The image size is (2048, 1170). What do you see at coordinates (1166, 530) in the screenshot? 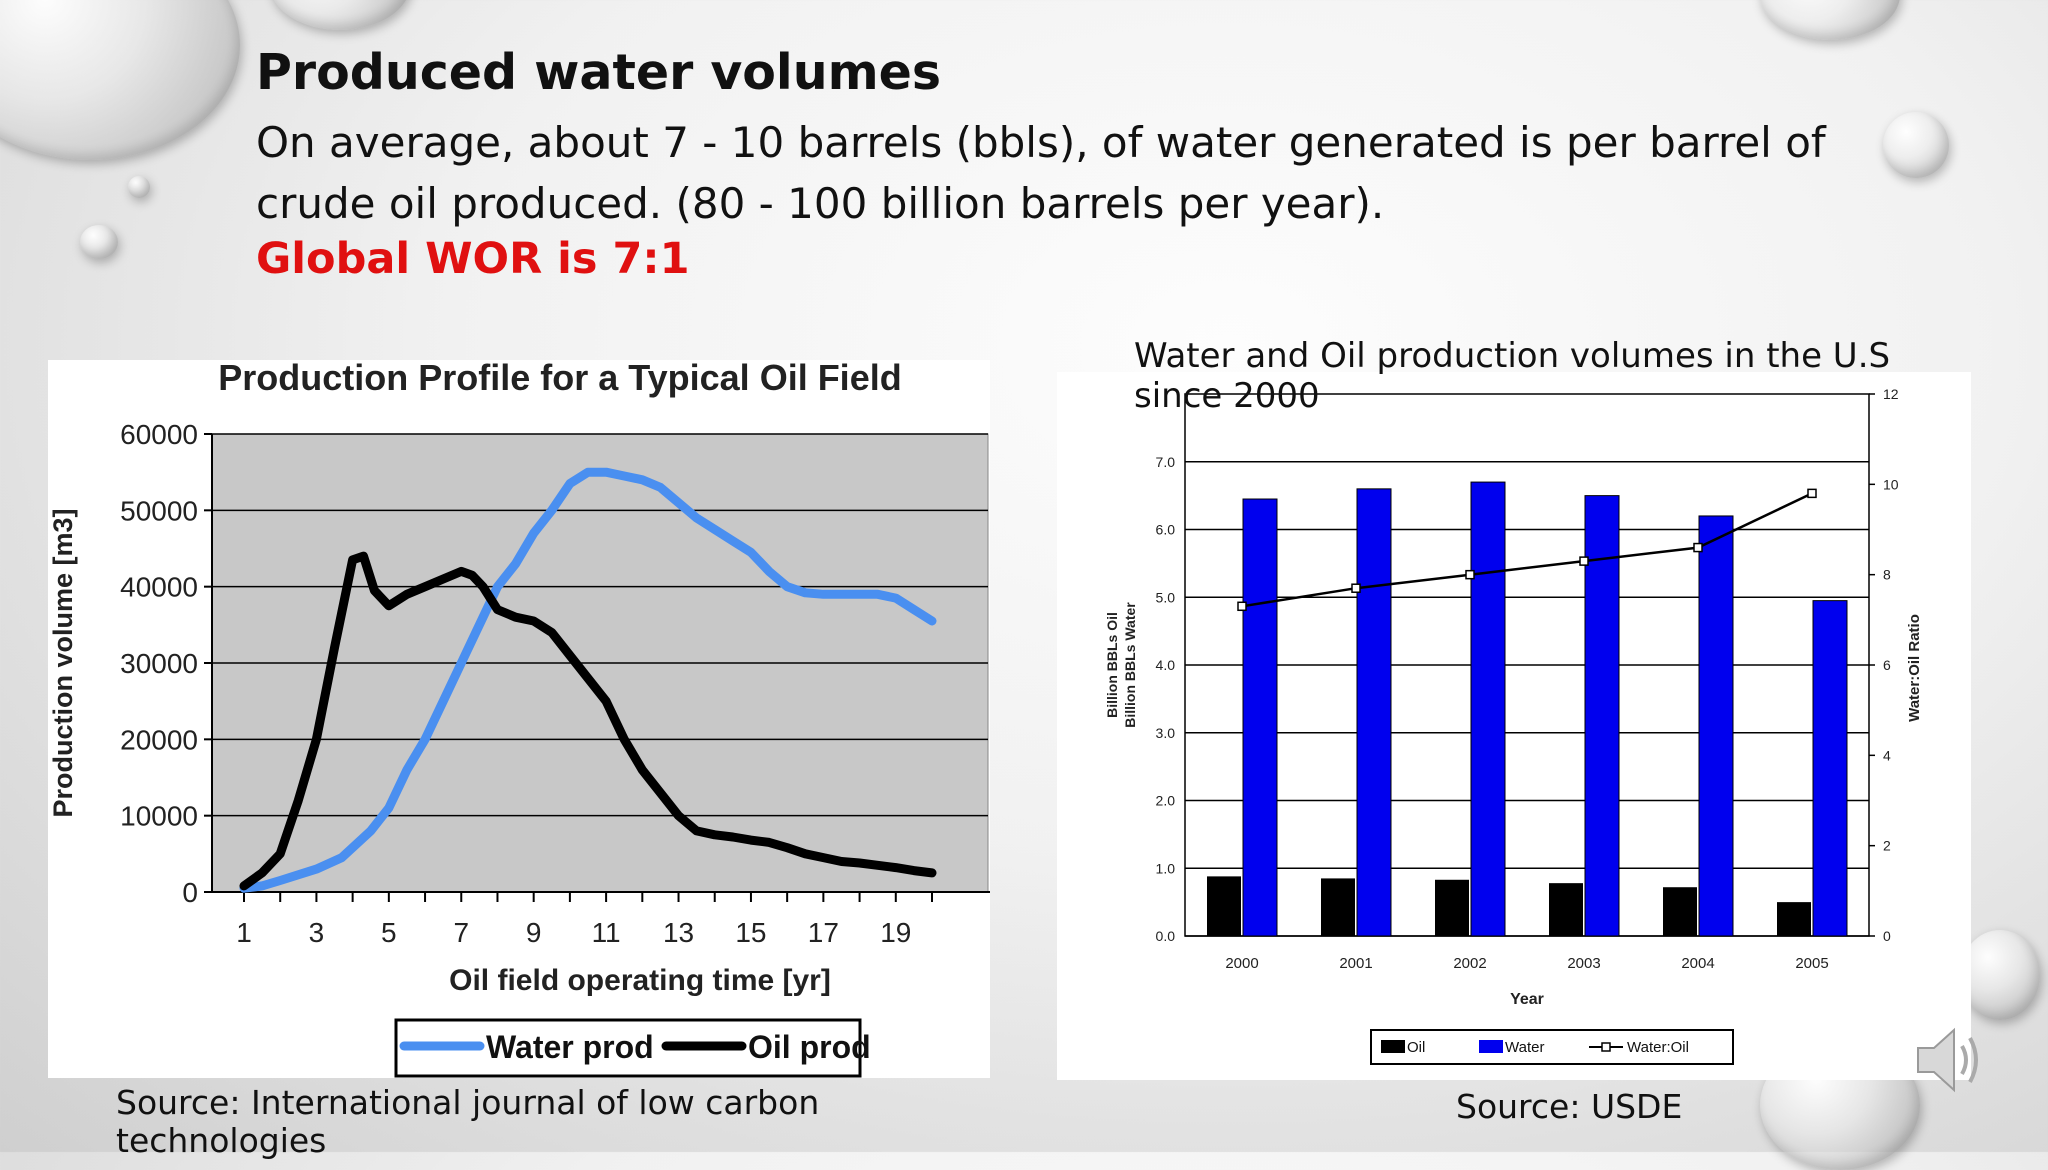
I see `y-tick-label: 6.0` at bounding box center [1166, 530].